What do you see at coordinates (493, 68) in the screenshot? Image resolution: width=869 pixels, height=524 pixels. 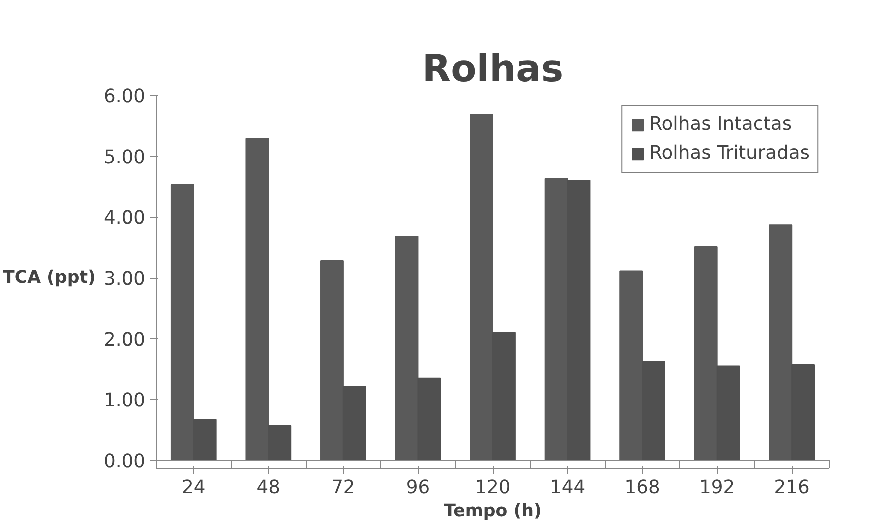 I see `chart-title: Rolhas` at bounding box center [493, 68].